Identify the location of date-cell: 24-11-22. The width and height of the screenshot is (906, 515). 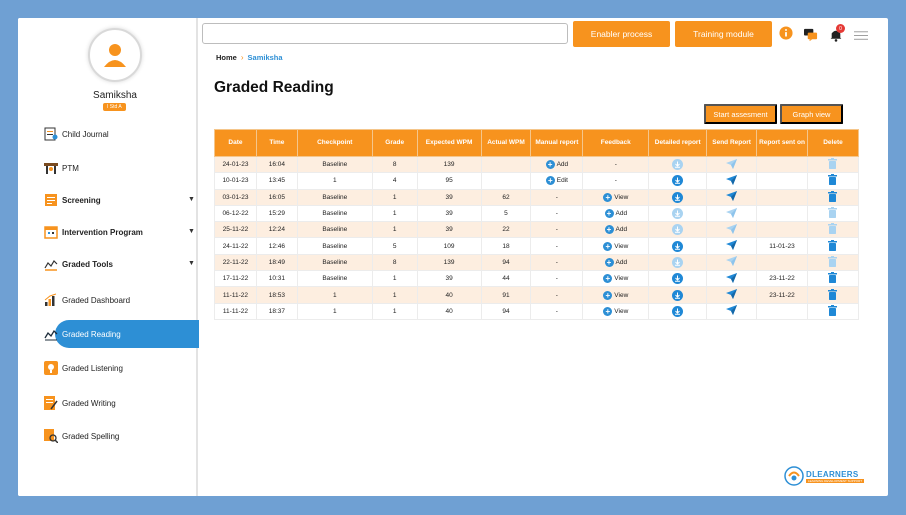
(235, 246).